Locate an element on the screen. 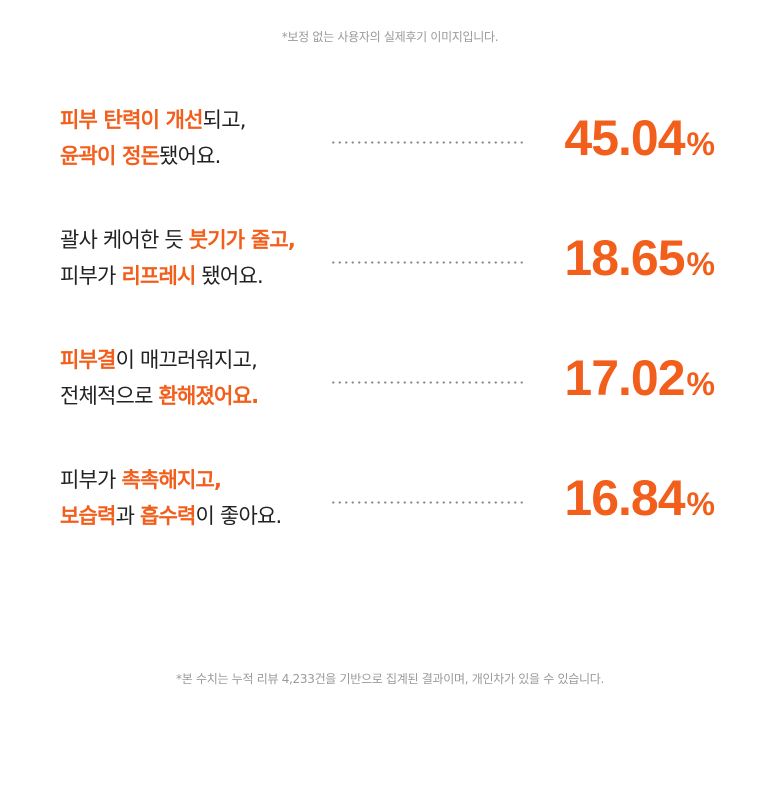 The height and width of the screenshot is (794, 780). stat-description-line-1: 피부결이 매끄러워지고, is located at coordinates (159, 360).